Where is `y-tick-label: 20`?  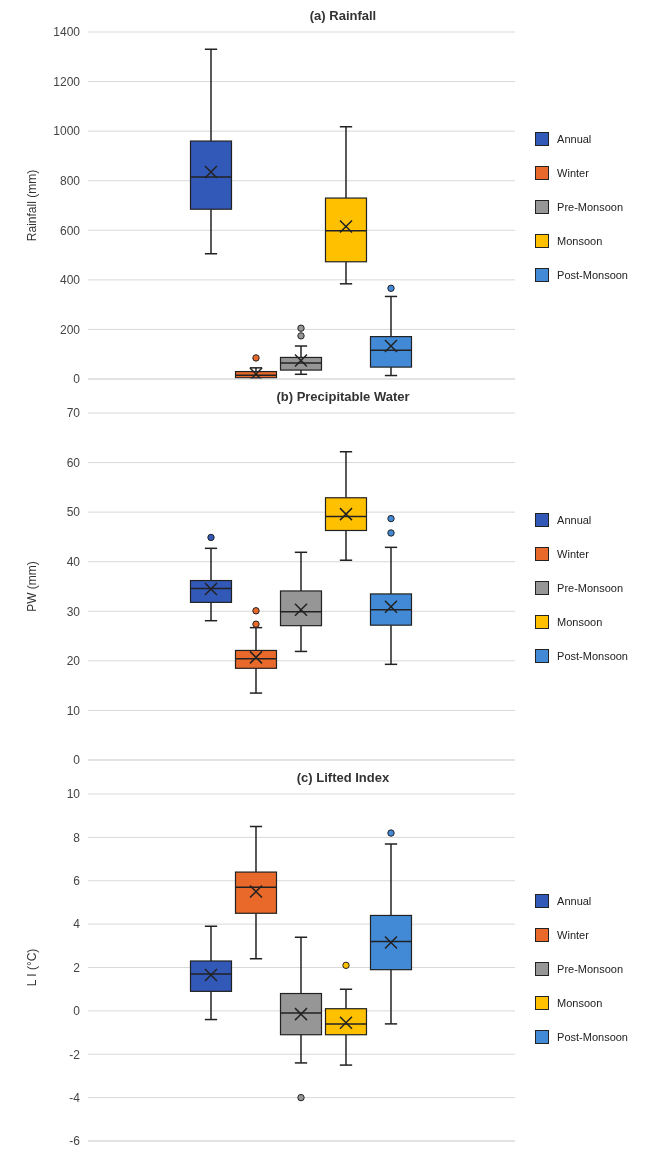 y-tick-label: 20 is located at coordinates (73, 661).